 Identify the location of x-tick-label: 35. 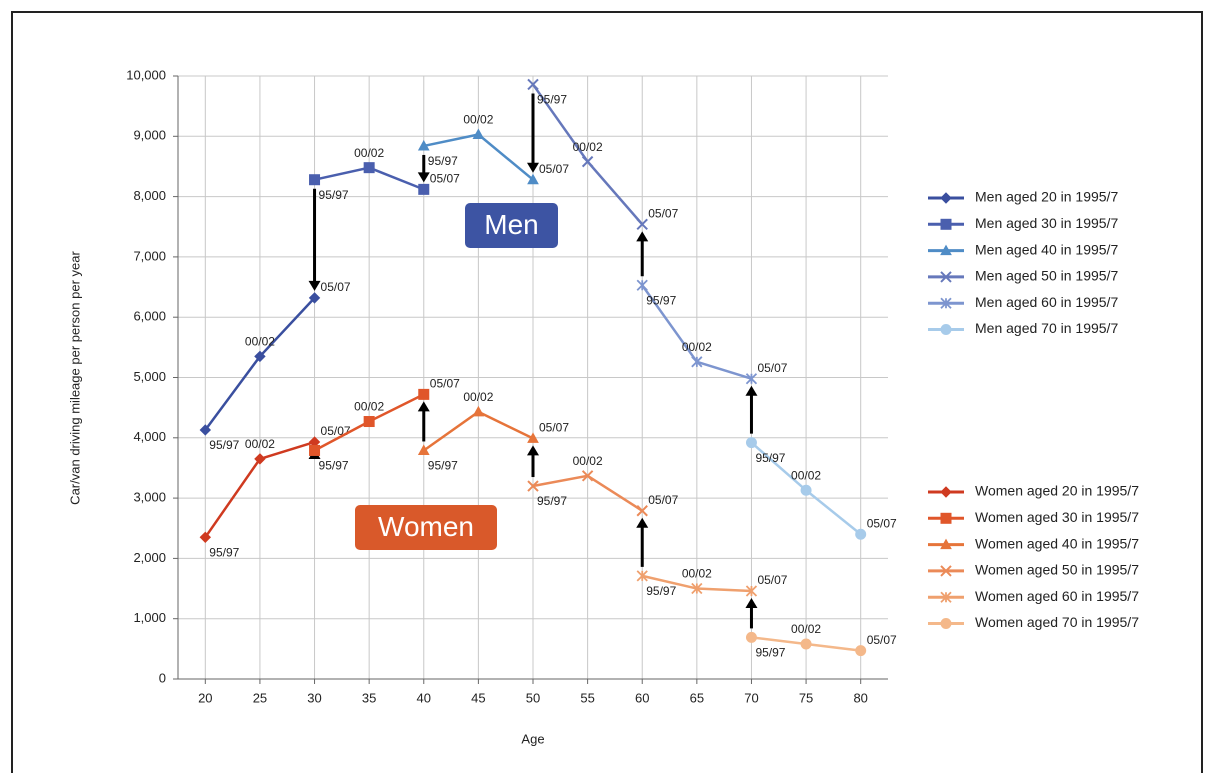
(369, 697).